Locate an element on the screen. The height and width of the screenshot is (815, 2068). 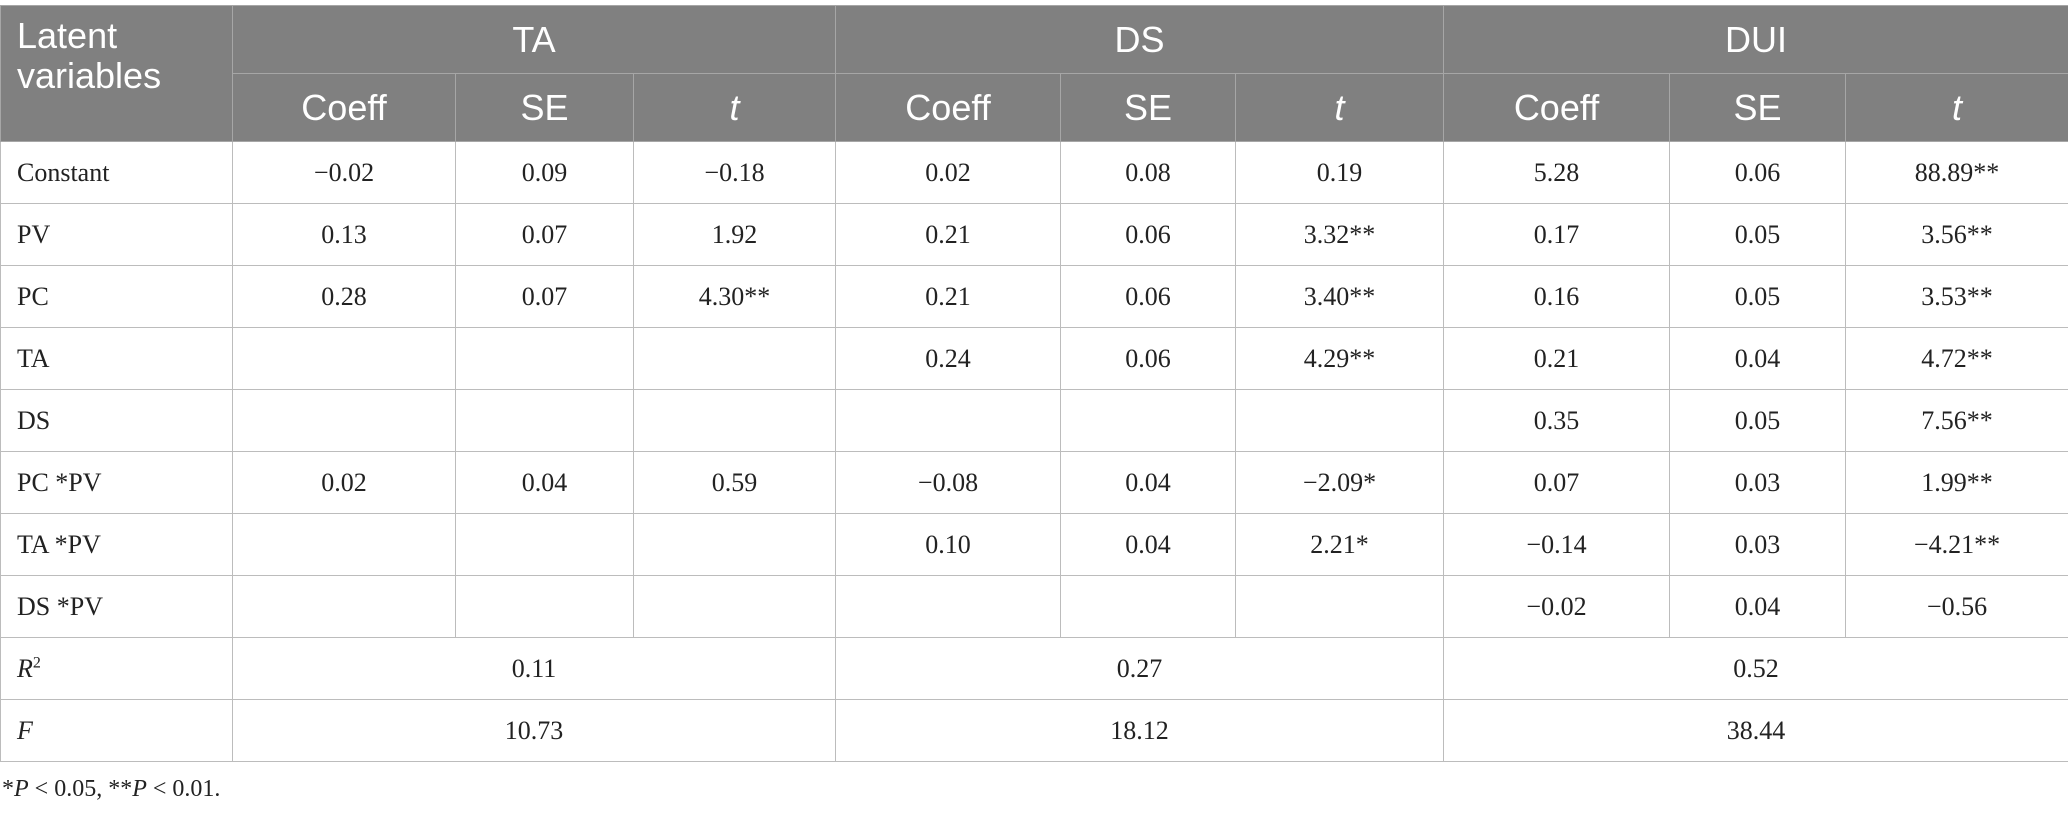
summary-label: R is located at coordinates (25, 668).